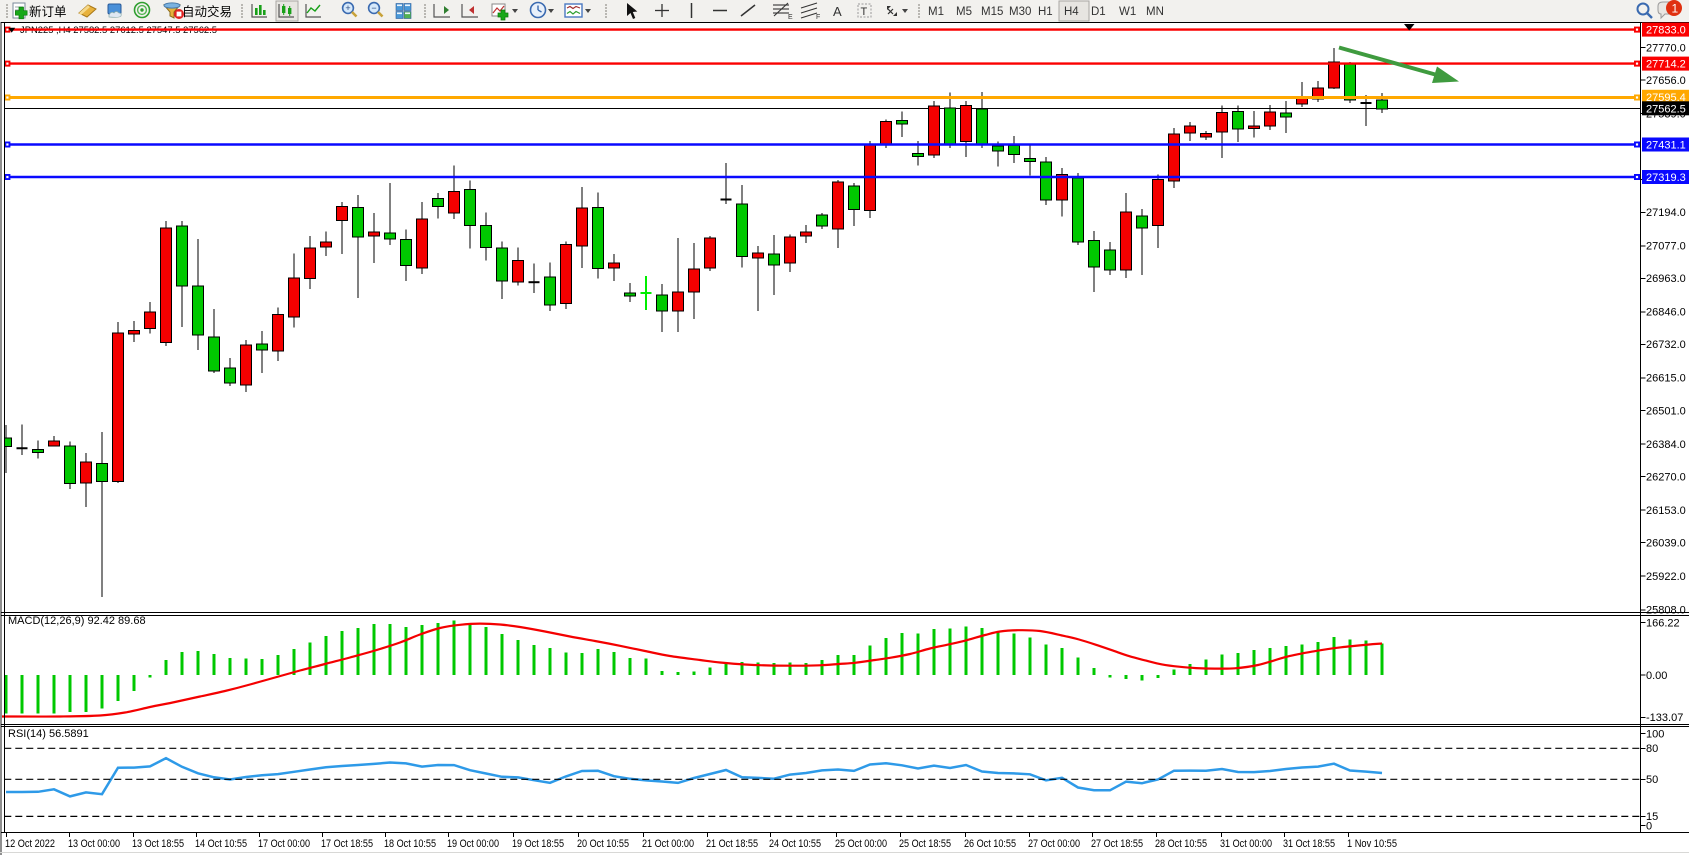  What do you see at coordinates (1666, 511) in the screenshot?
I see `svg-text: 26153.0` at bounding box center [1666, 511].